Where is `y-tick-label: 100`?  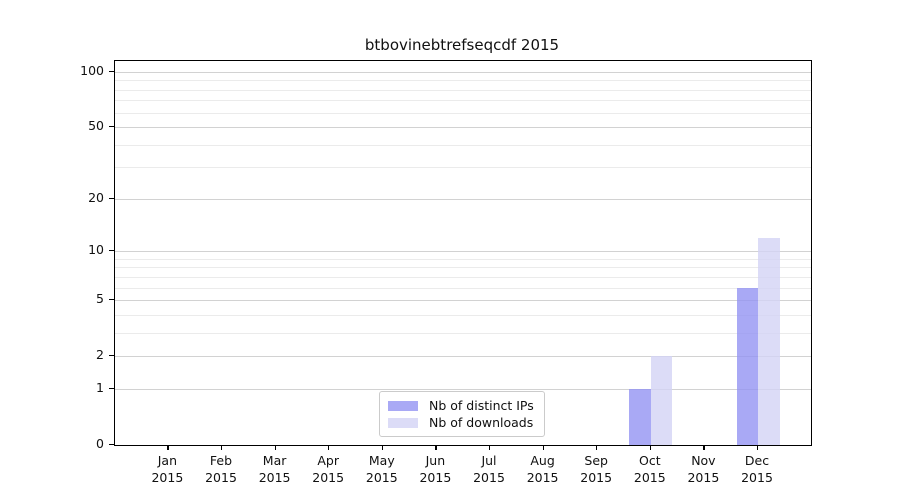
y-tick-label: 100 is located at coordinates (92, 70).